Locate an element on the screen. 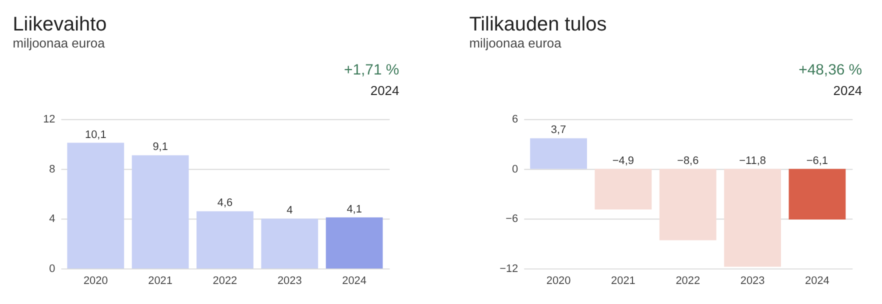 The image size is (882, 304). data-label: 4,1 is located at coordinates (354, 209).